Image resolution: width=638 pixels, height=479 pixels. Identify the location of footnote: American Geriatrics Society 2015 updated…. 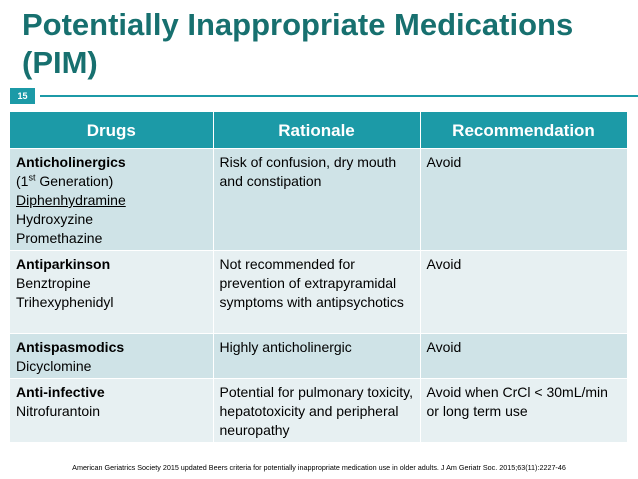
(319, 467).